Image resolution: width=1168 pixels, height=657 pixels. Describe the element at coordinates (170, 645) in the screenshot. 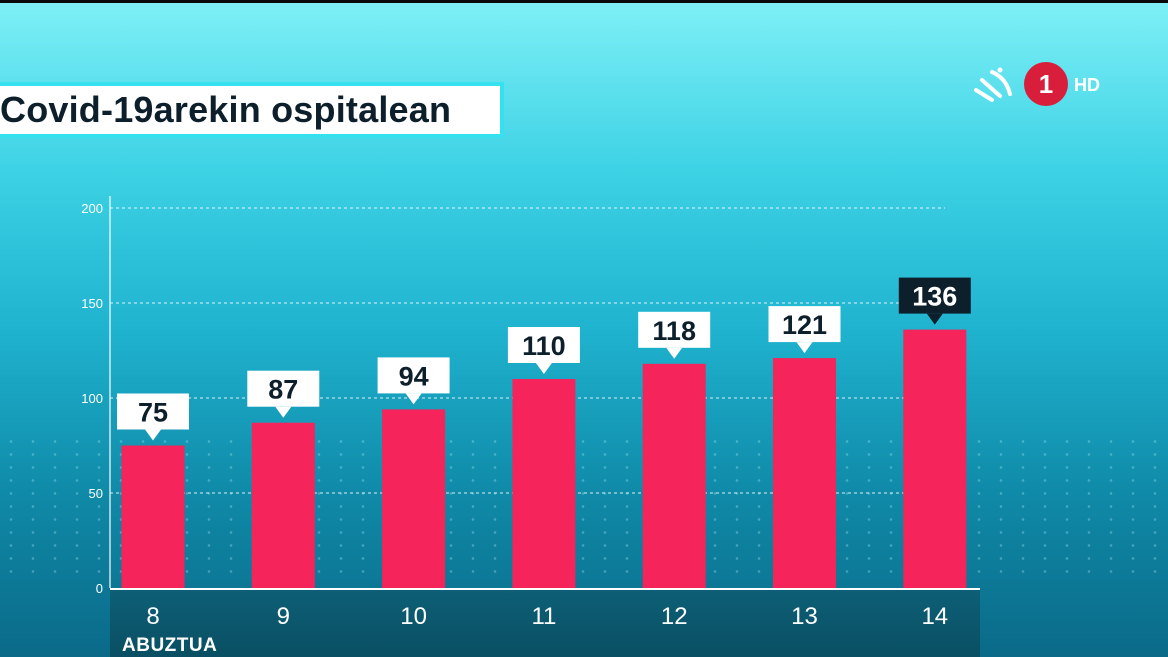

I see `month-label: ABUZTUA` at that location.